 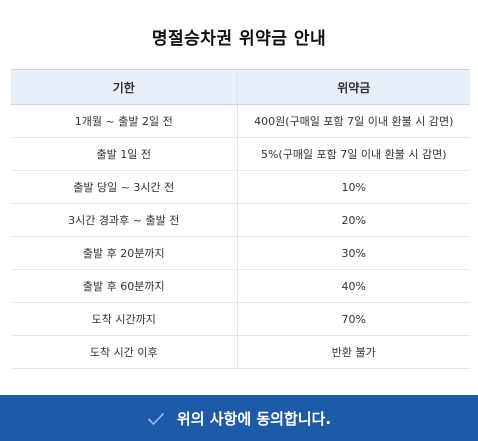 What do you see at coordinates (156, 418) in the screenshot?
I see `check-icon` at bounding box center [156, 418].